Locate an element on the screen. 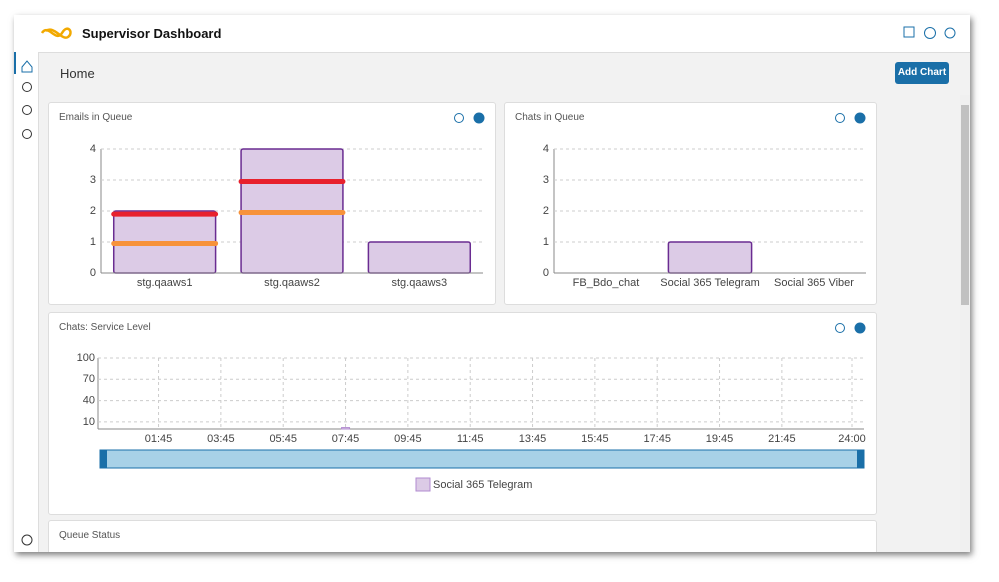  app-title: Supervisor Dashboard is located at coordinates (152, 33).